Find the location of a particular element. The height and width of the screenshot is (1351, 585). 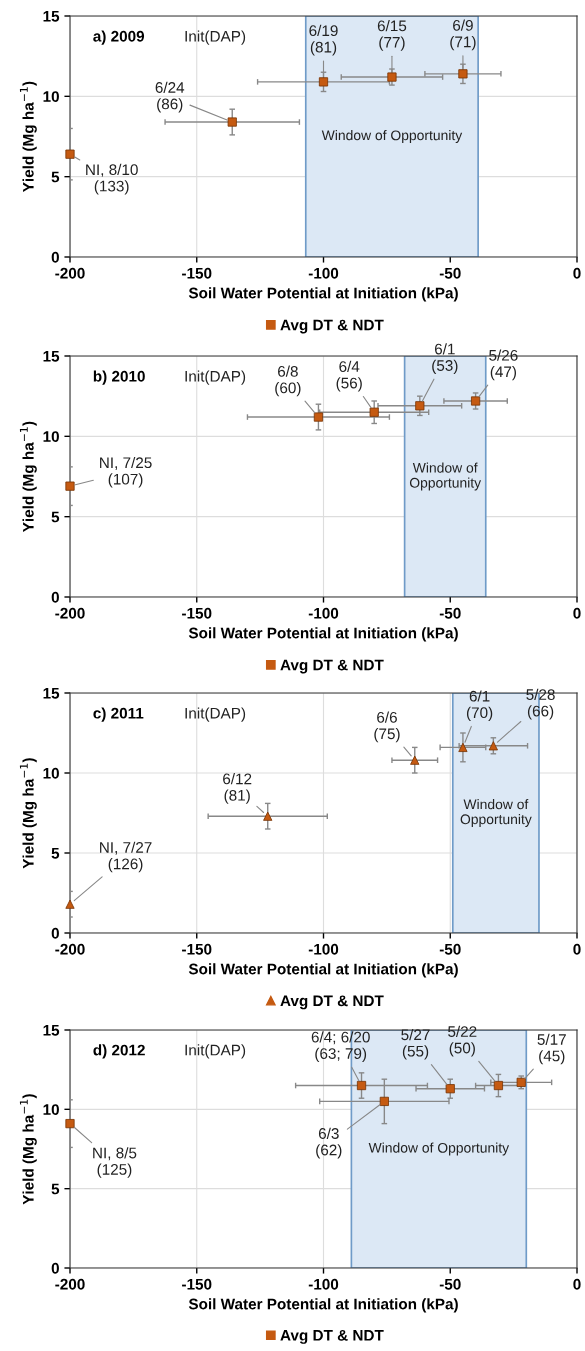

annotation: NI, 8/5 (125) is located at coordinates (115, 1162).